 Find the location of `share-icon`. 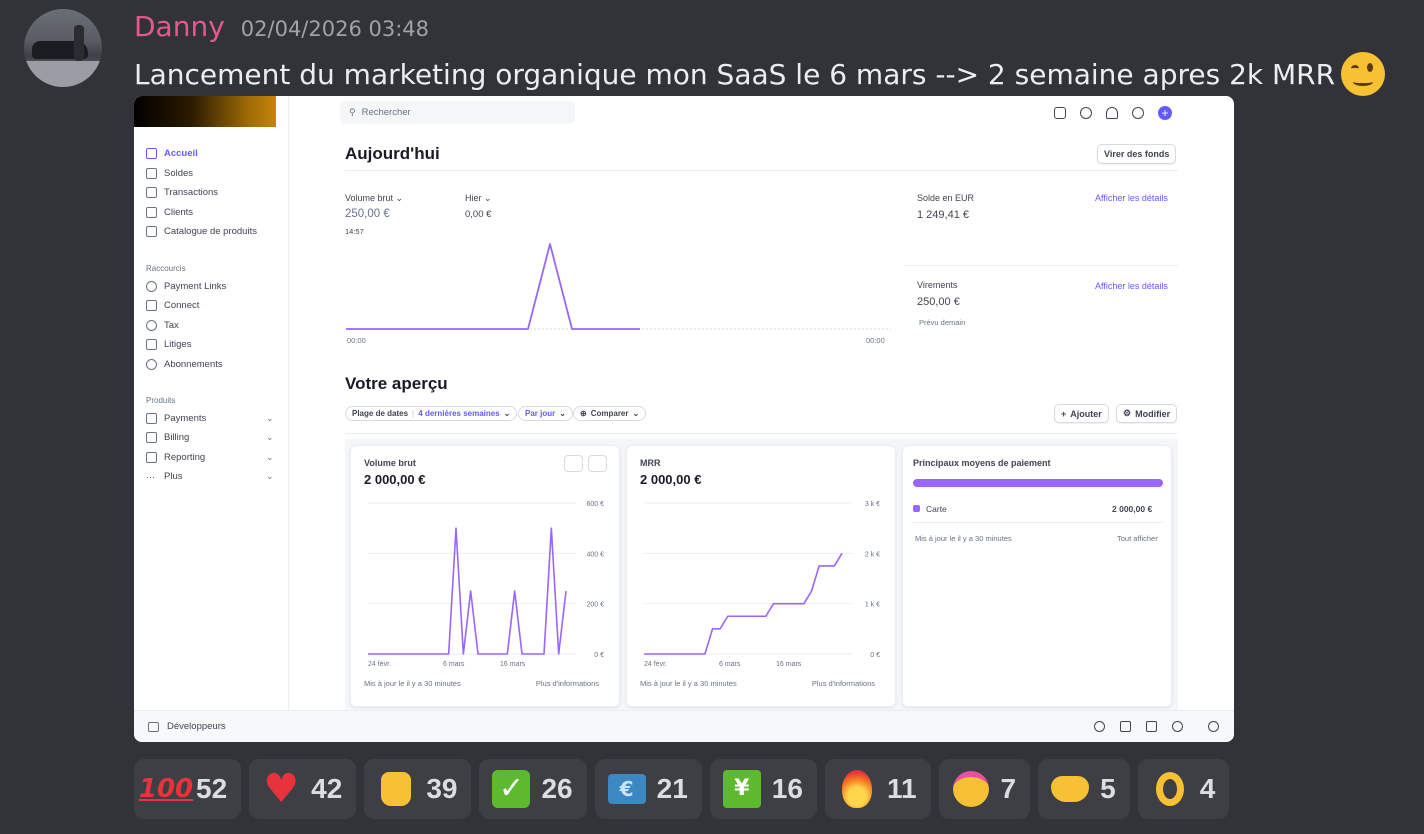

share-icon is located at coordinates (573, 463).